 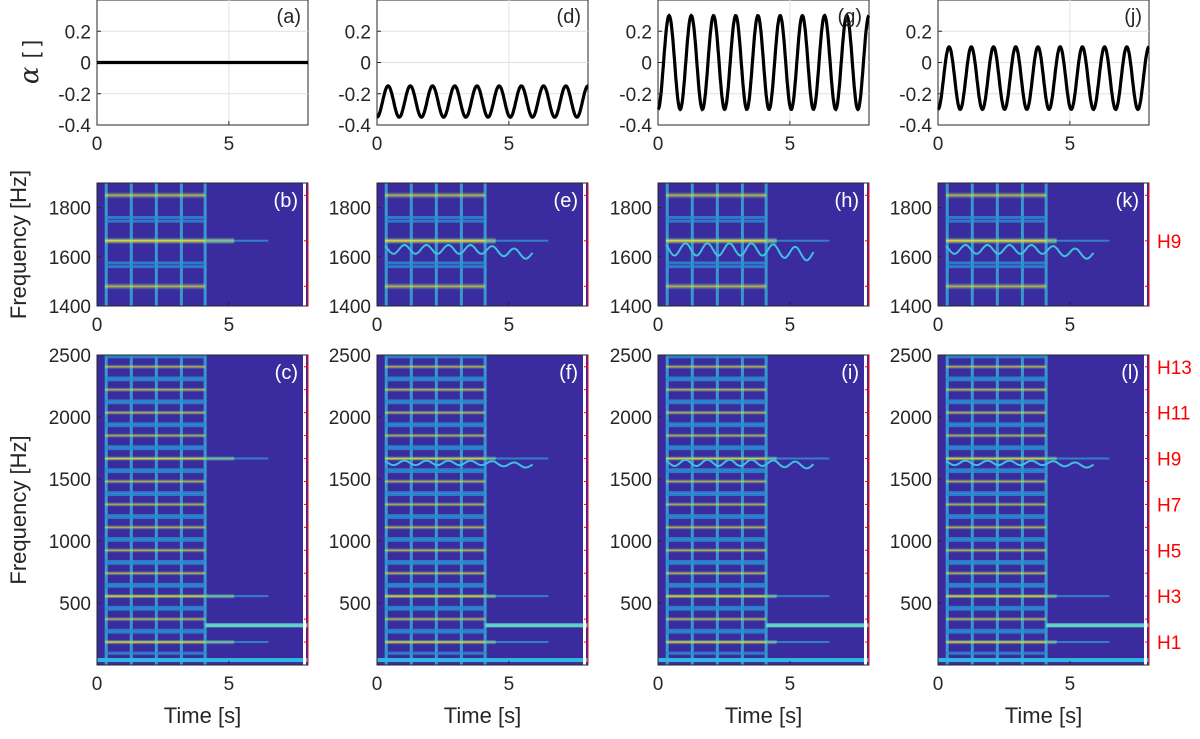 I want to click on panel-label: (b), so click(x=286, y=201).